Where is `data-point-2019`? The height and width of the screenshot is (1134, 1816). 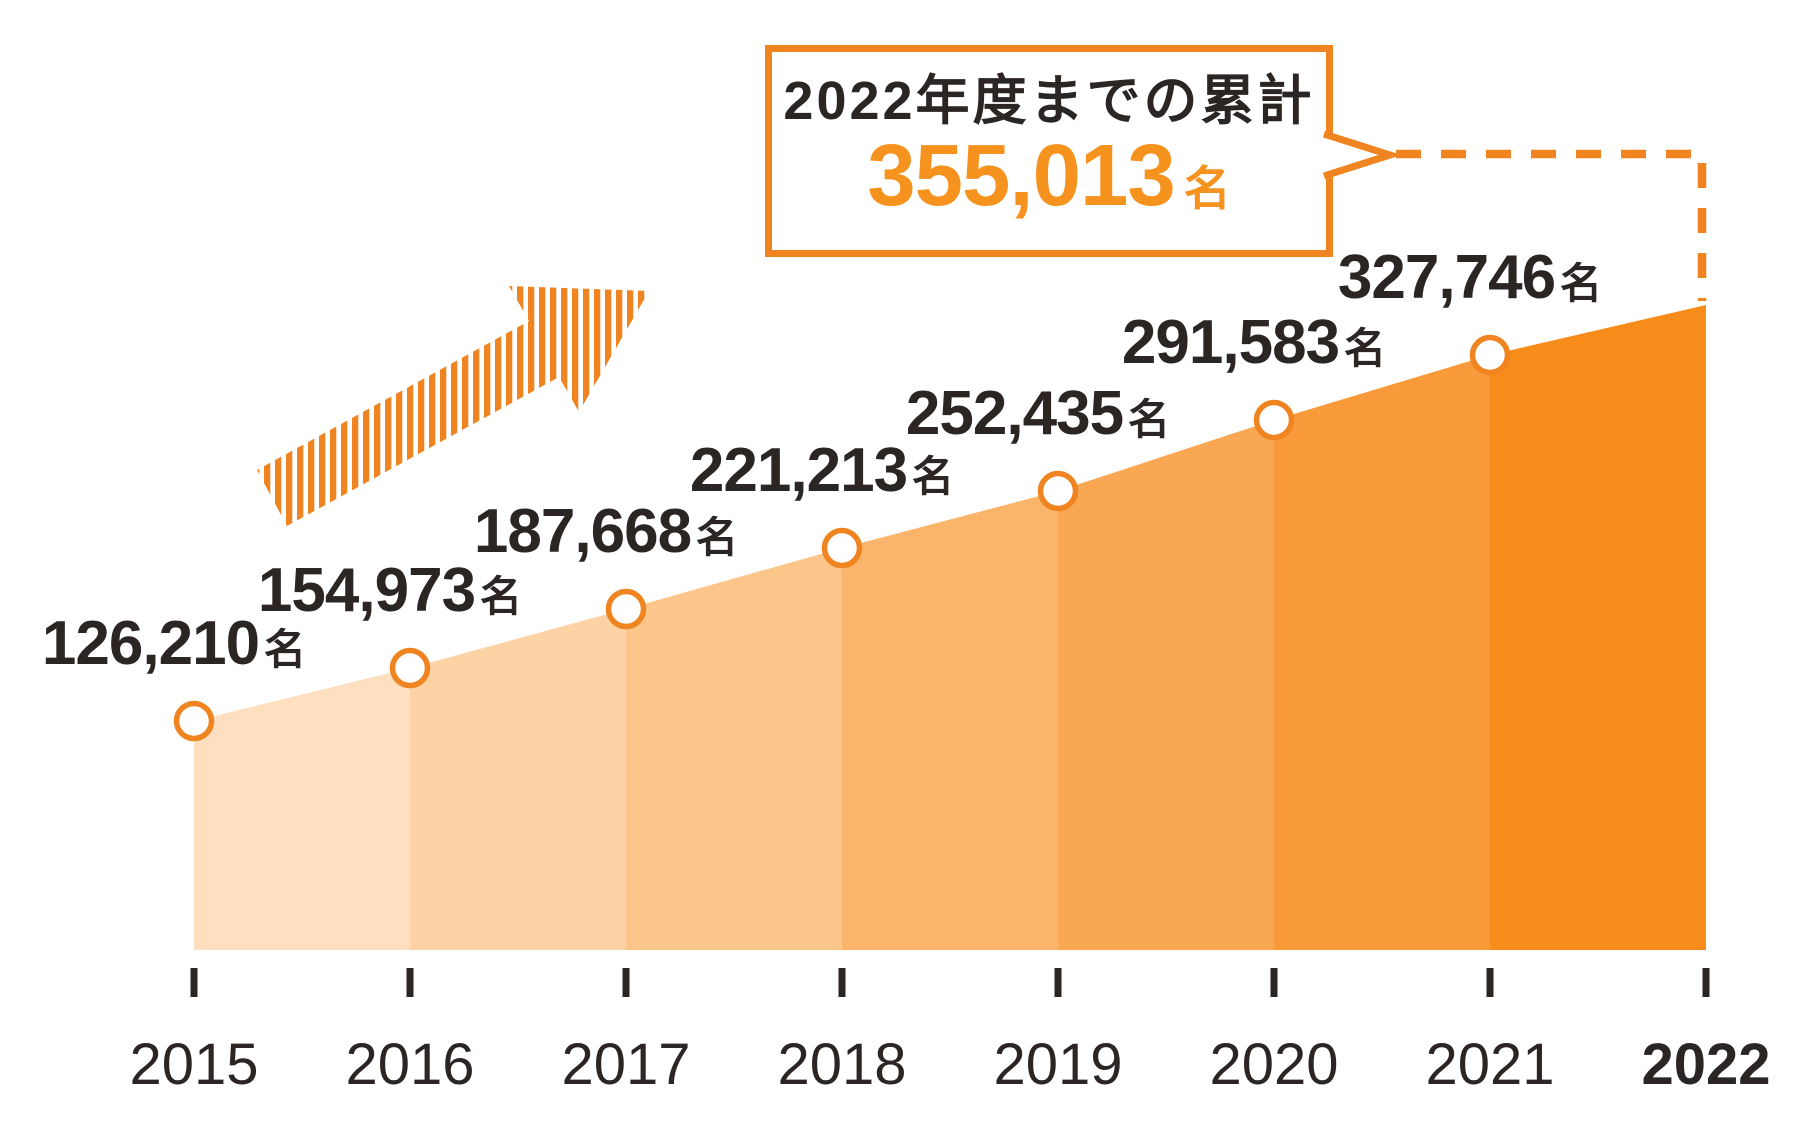
data-point-2019 is located at coordinates (1058, 491).